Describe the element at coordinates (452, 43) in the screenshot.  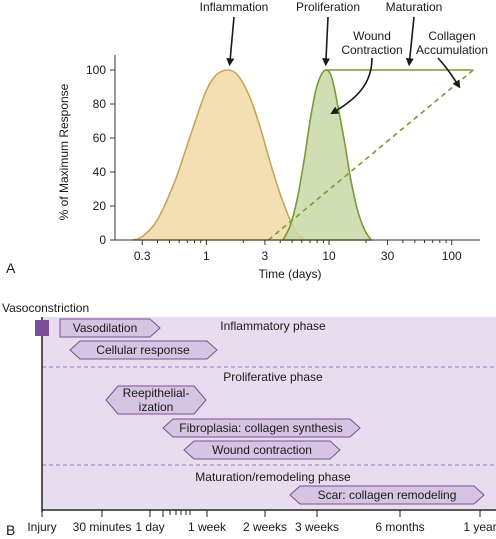
I see `annotation-collagen-accumulation-label: Collagen Accumulation` at that location.